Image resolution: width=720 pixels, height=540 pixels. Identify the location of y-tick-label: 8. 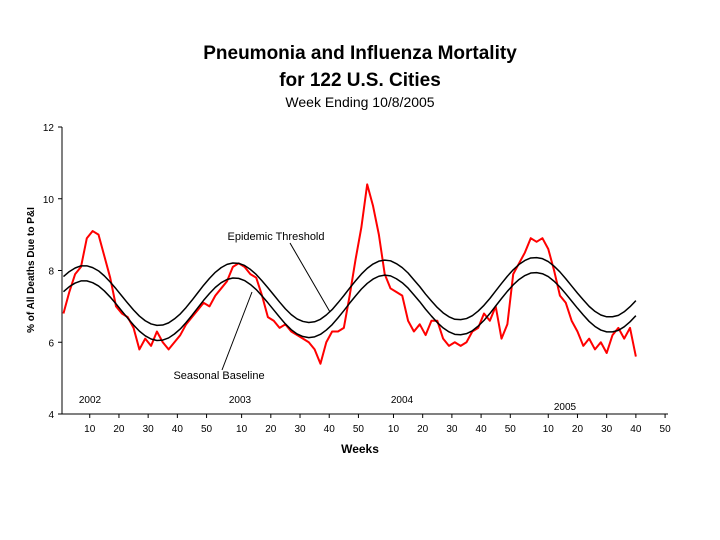
(51, 272).